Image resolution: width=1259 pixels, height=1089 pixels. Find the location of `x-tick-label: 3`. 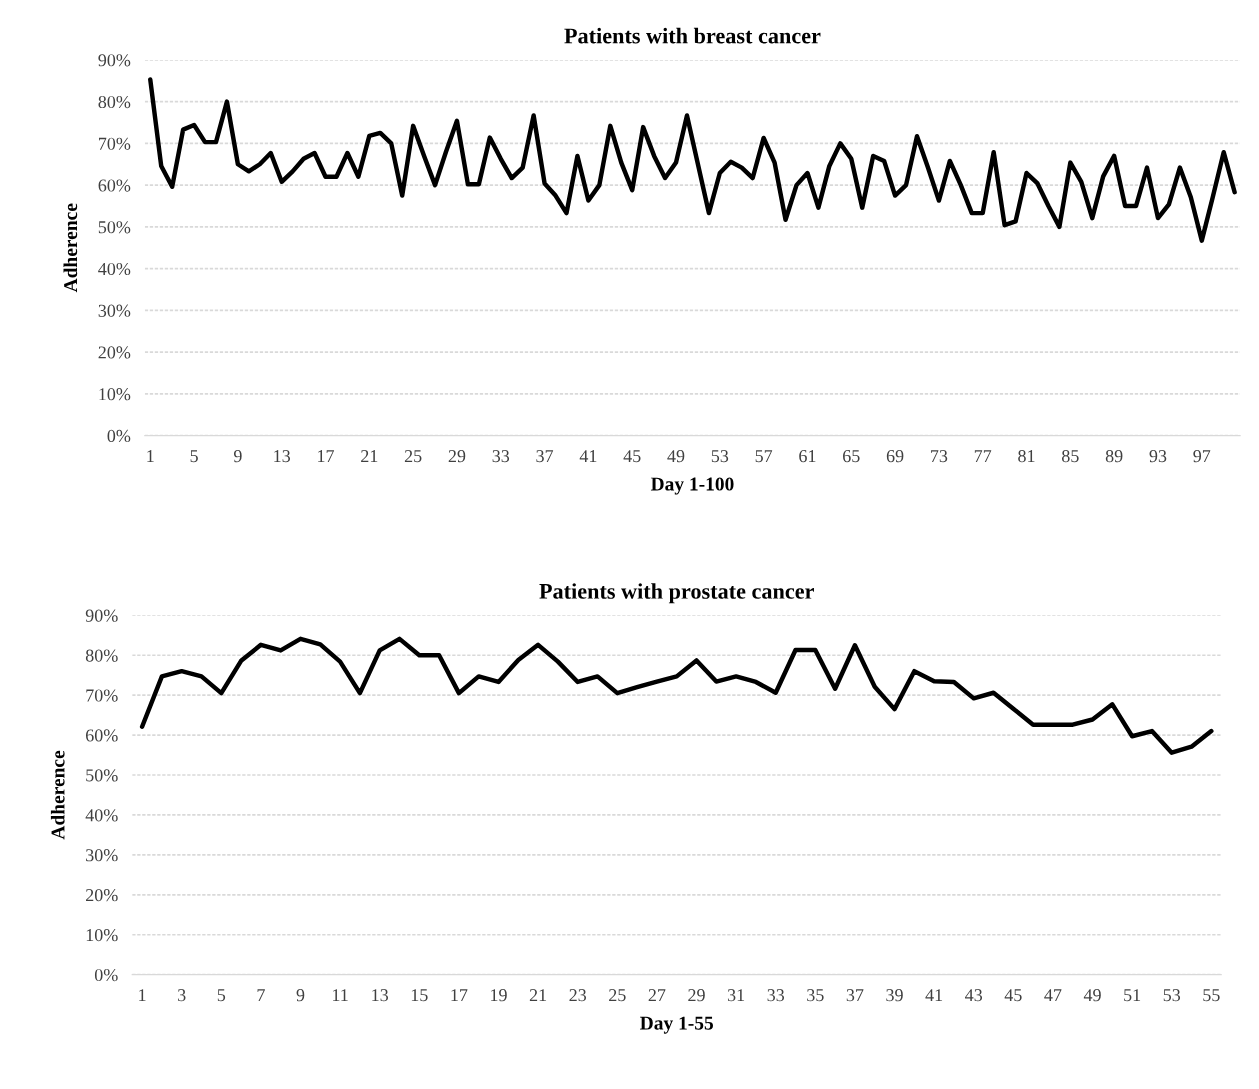

x-tick-label: 3 is located at coordinates (182, 995).